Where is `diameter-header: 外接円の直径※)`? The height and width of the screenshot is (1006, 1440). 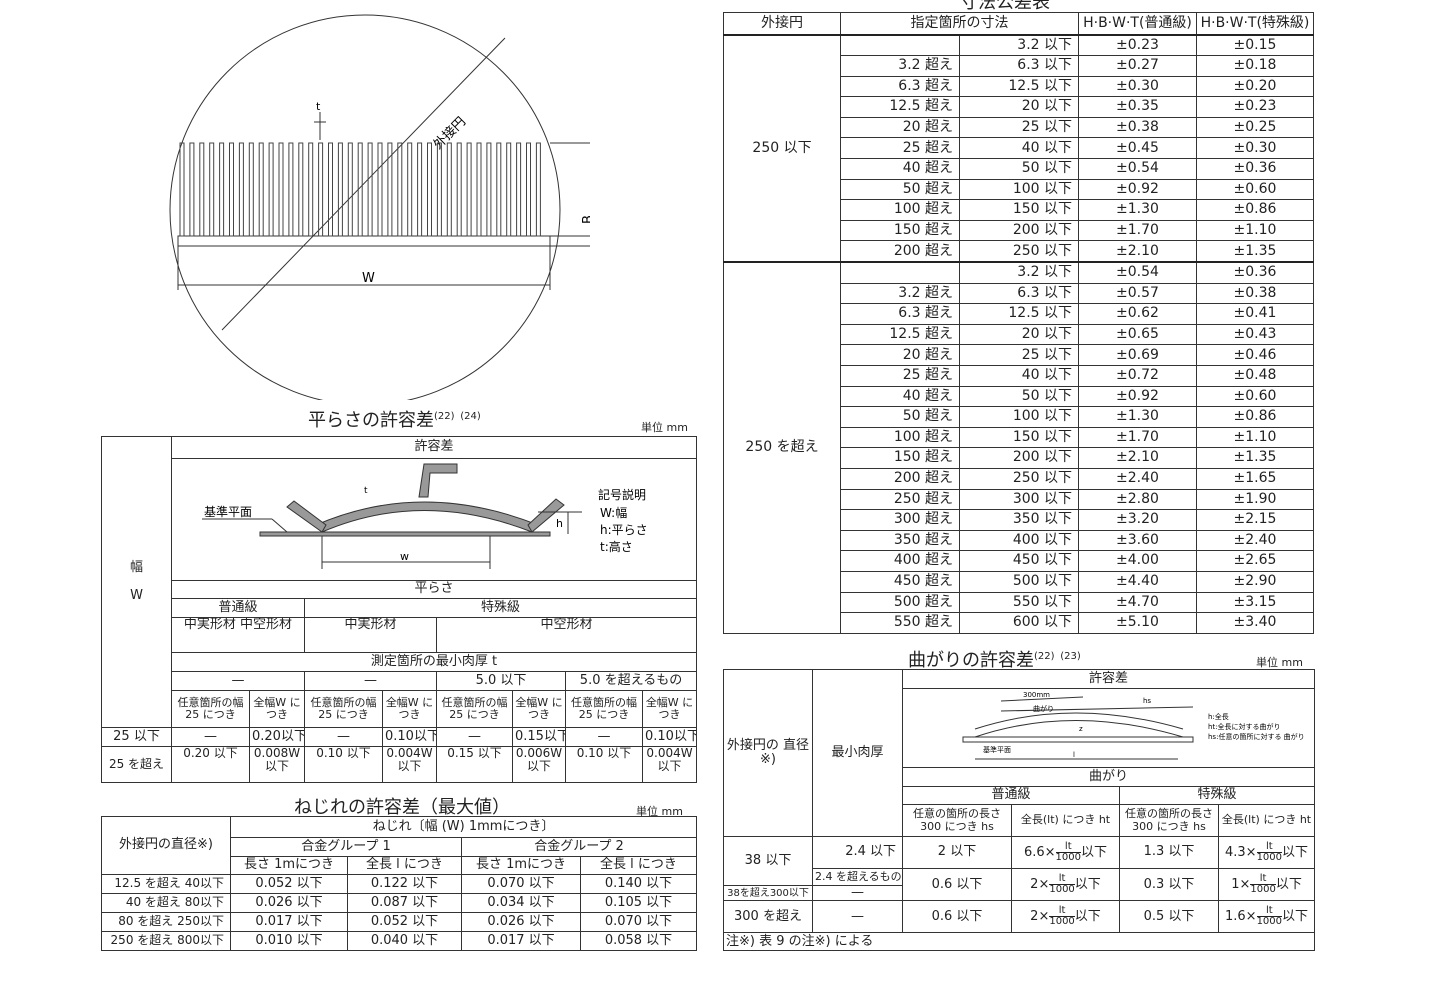
diameter-header: 外接円の直径※) is located at coordinates (166, 845).